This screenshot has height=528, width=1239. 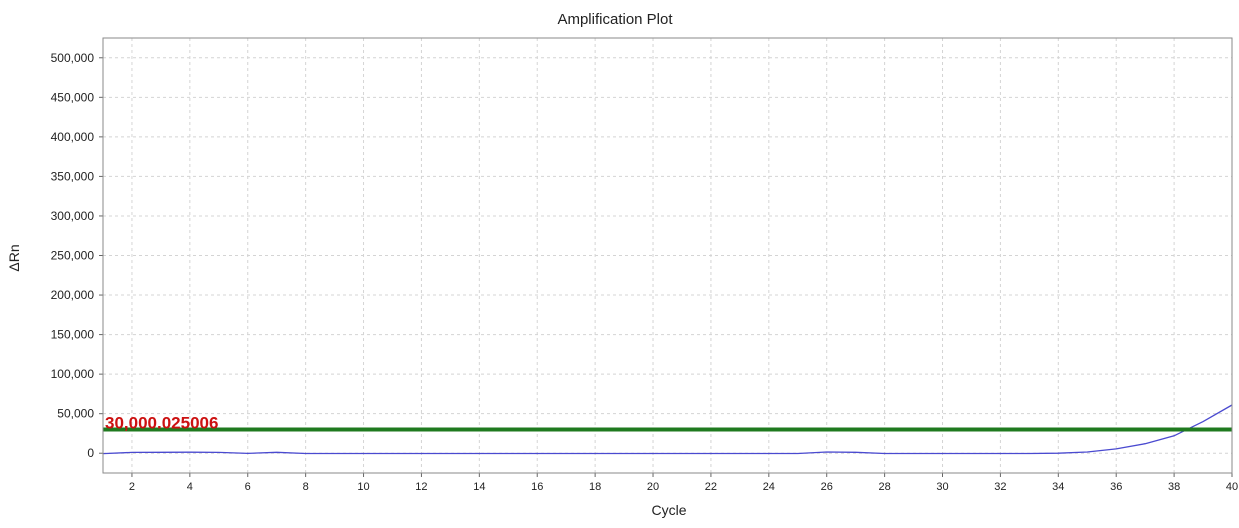 I want to click on x-tick-label: 10, so click(x=363, y=487).